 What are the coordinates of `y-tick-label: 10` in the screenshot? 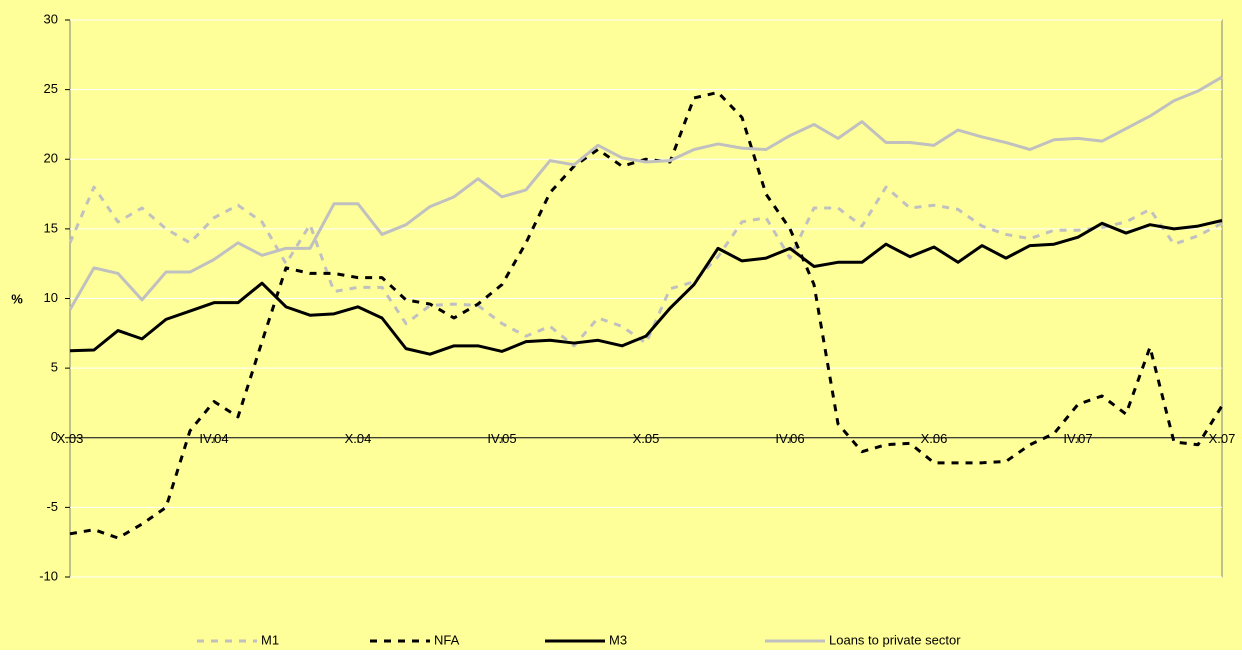 It's located at (51, 297).